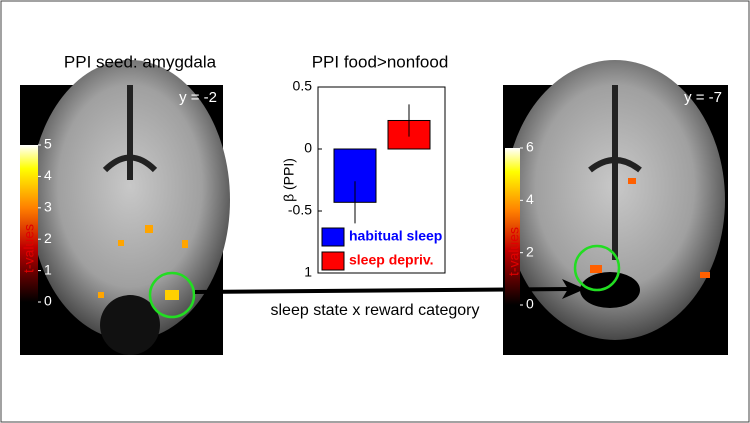  Describe the element at coordinates (300, 210) in the screenshot. I see `y-tick-label: -0.5` at that location.